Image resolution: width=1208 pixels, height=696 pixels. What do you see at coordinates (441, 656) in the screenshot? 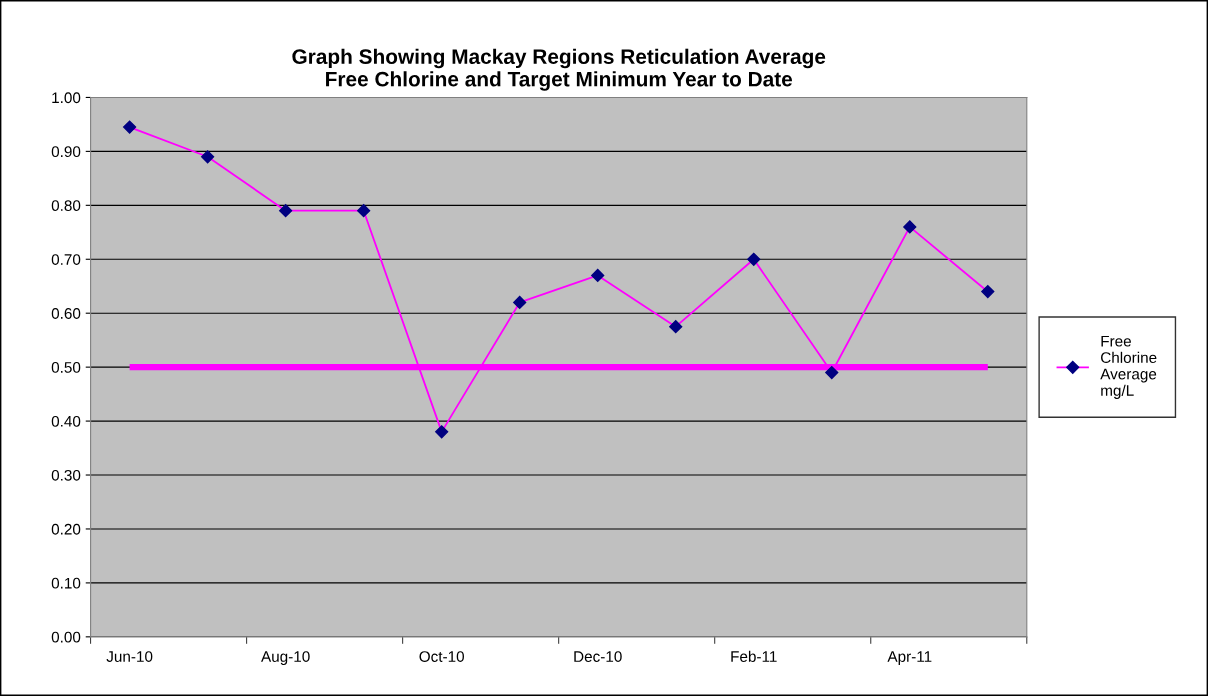
I see `x-tick-label: Oct-10` at bounding box center [441, 656].